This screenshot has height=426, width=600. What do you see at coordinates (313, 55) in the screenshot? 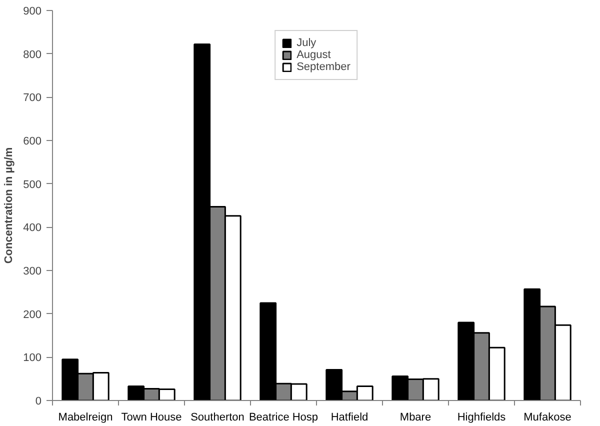
I see `legend-label: August` at bounding box center [313, 55].